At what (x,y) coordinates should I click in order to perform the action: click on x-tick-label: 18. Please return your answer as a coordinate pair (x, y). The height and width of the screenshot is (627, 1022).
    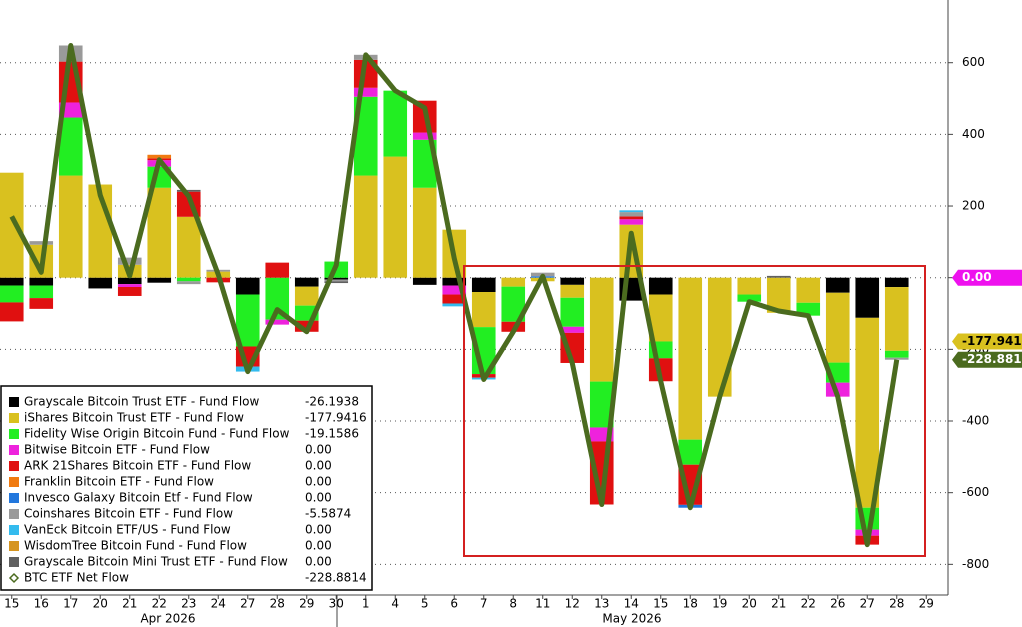
    Looking at the image, I should click on (690, 604).